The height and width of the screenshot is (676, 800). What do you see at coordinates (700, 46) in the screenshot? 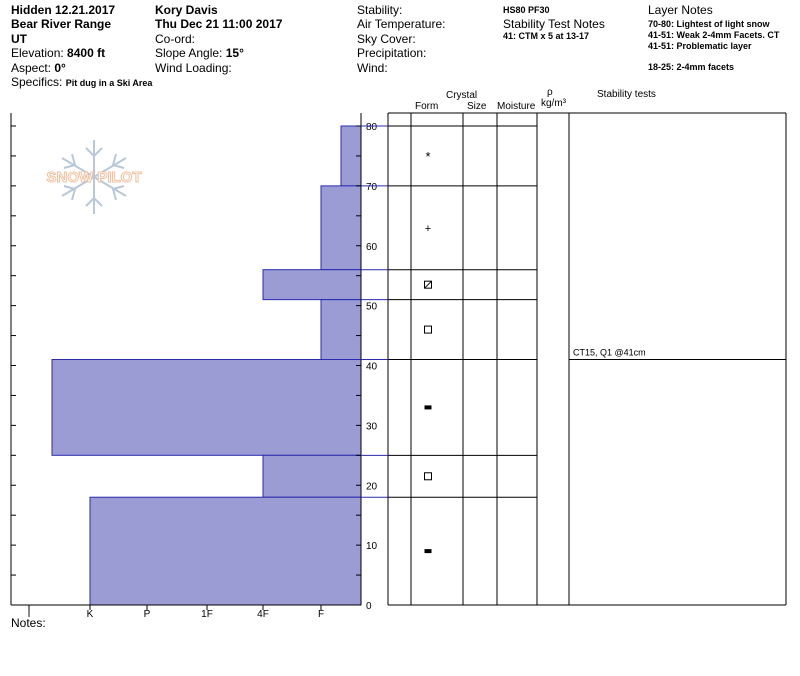
I see `layer-note-3: 41-51: Problematic layer` at bounding box center [700, 46].